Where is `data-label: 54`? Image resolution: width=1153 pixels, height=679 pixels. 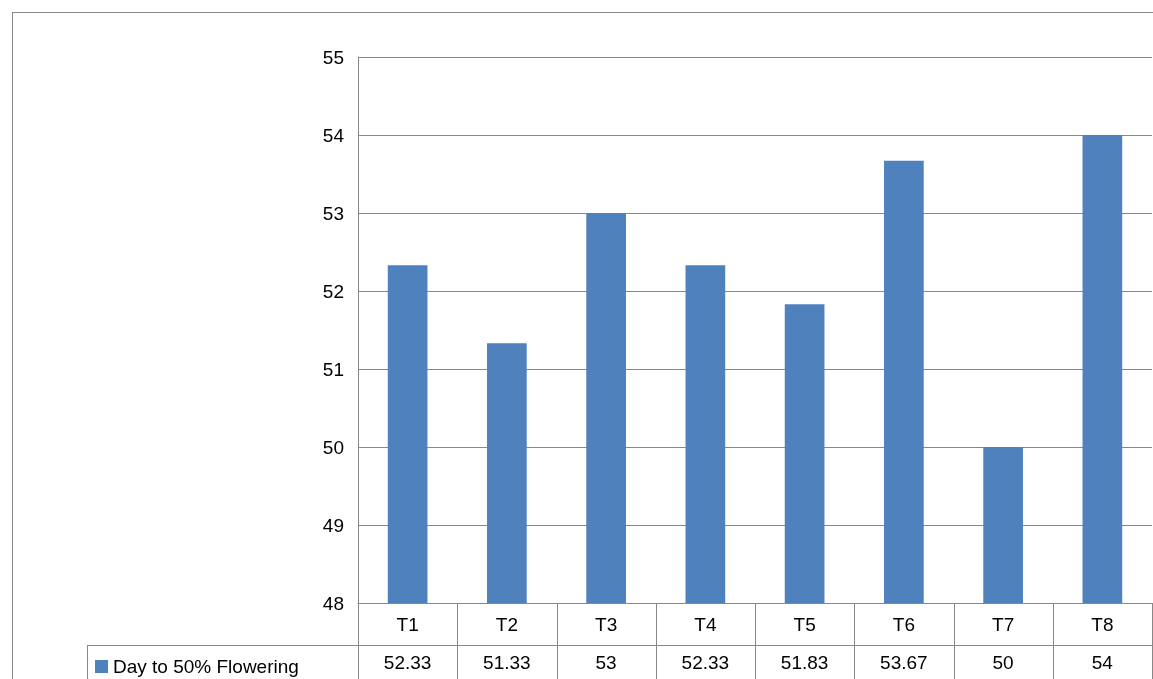
data-label: 54 is located at coordinates (1102, 663).